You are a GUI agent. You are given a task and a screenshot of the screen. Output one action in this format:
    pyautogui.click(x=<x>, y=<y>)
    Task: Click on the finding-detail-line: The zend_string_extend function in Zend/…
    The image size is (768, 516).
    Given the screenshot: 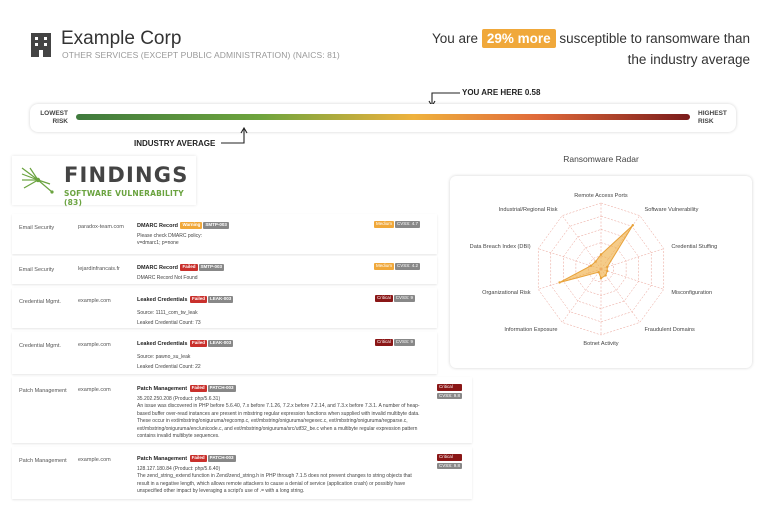 What is the action you would take?
    pyautogui.click(x=274, y=483)
    